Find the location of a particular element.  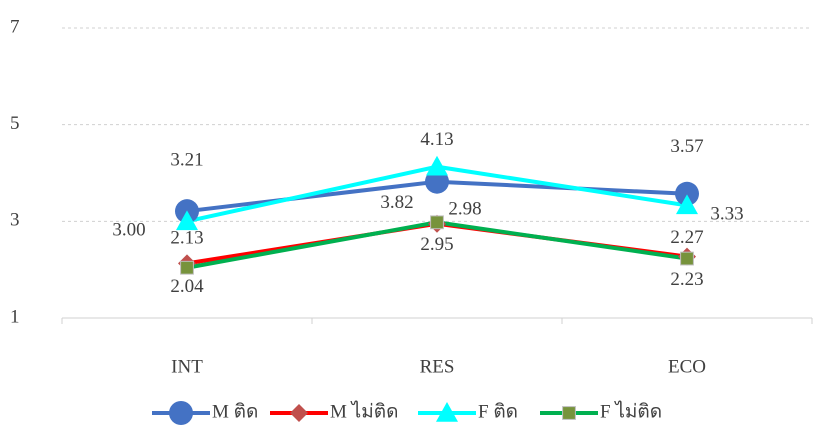

x-tick-label: ECO is located at coordinates (687, 366).